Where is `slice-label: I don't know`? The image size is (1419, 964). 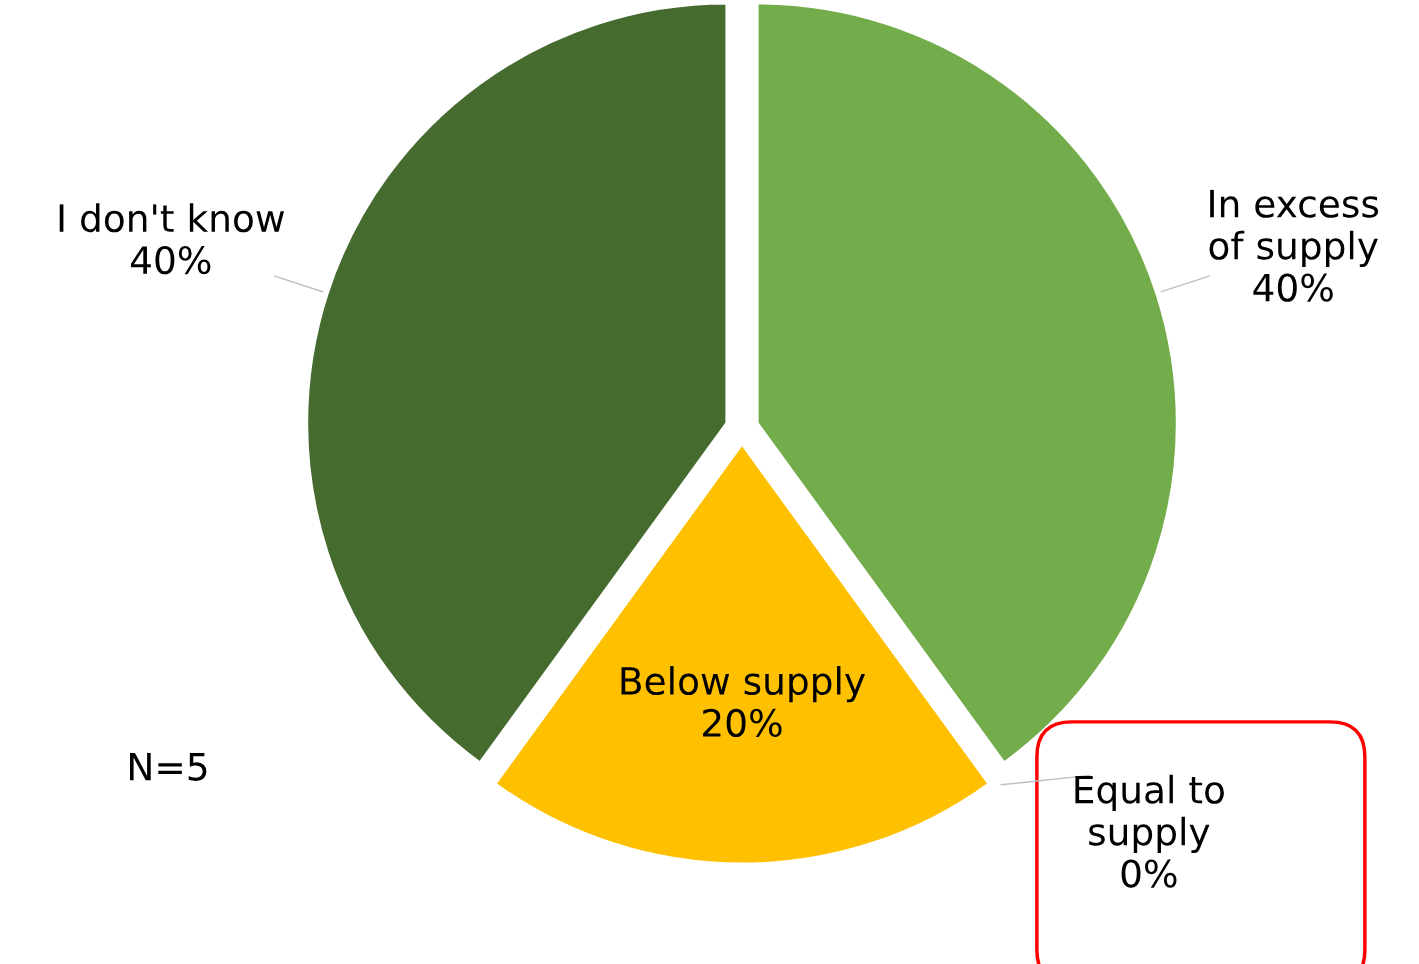
slice-label: I don't know is located at coordinates (171, 218).